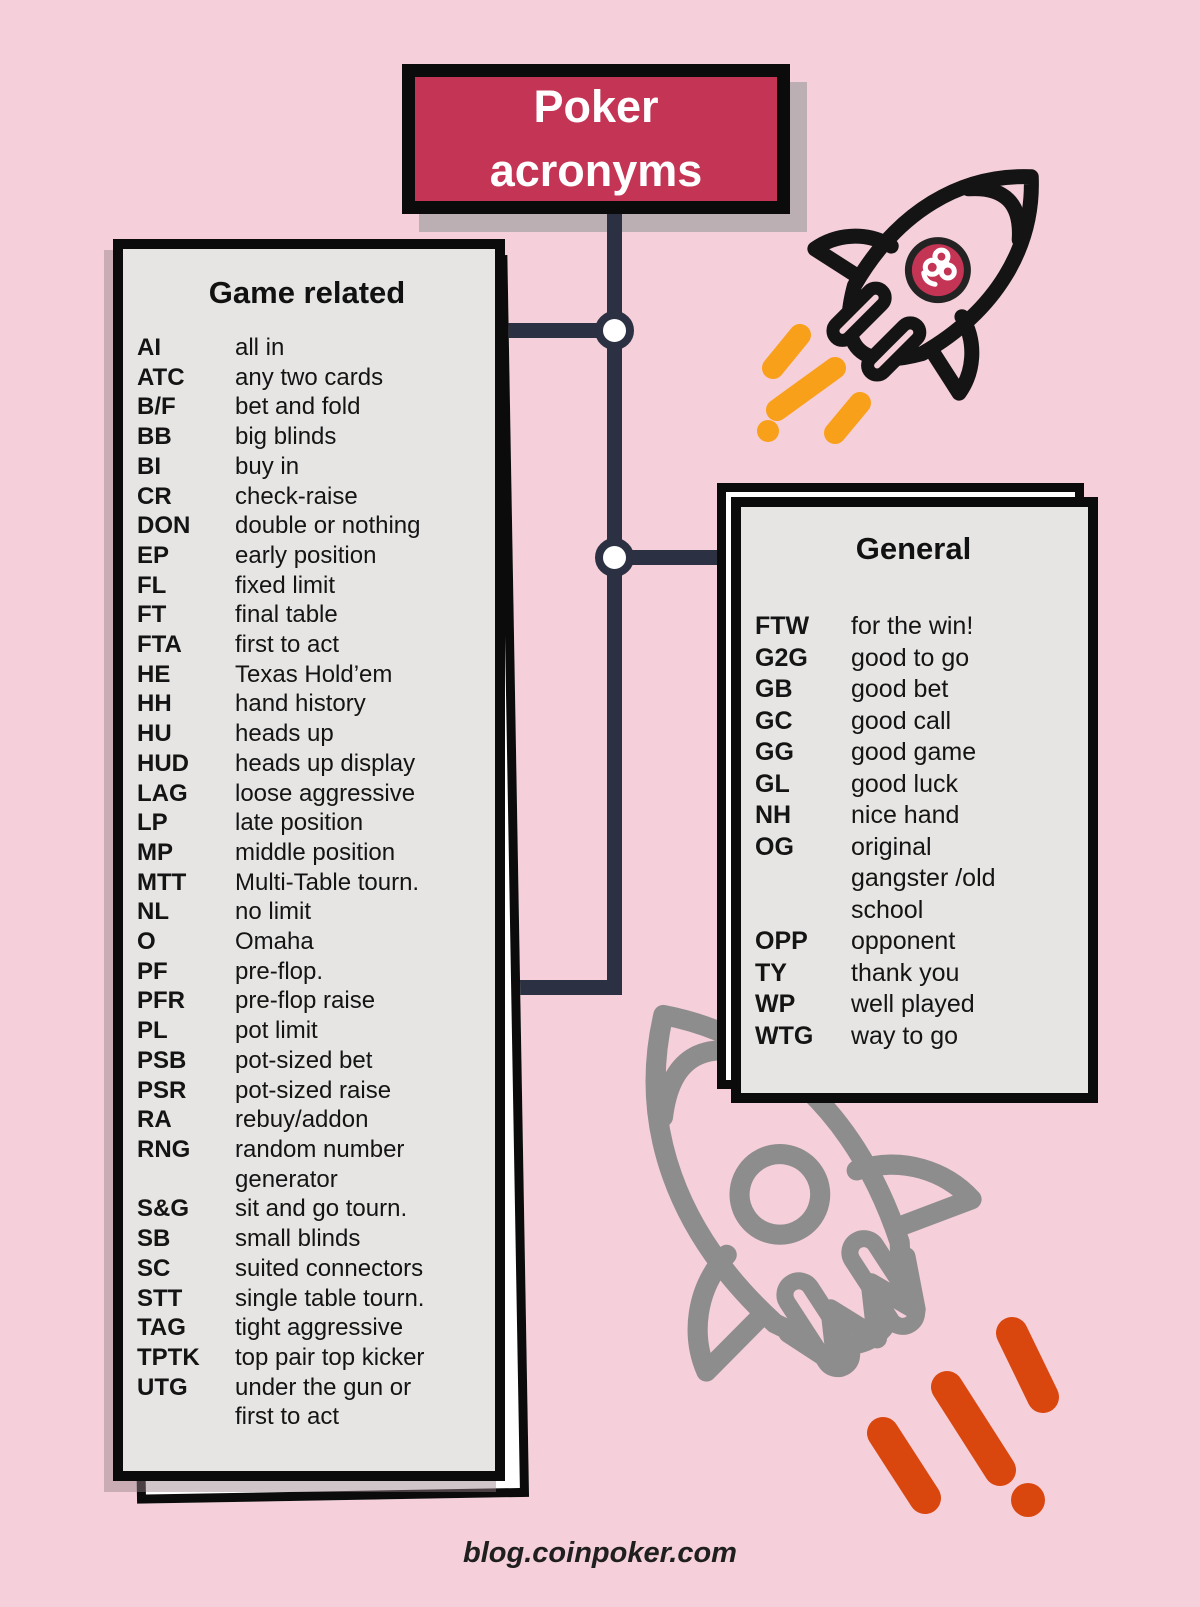 The image size is (1200, 1607). I want to click on acronym-definition: original gangster /old school, so click(923, 878).